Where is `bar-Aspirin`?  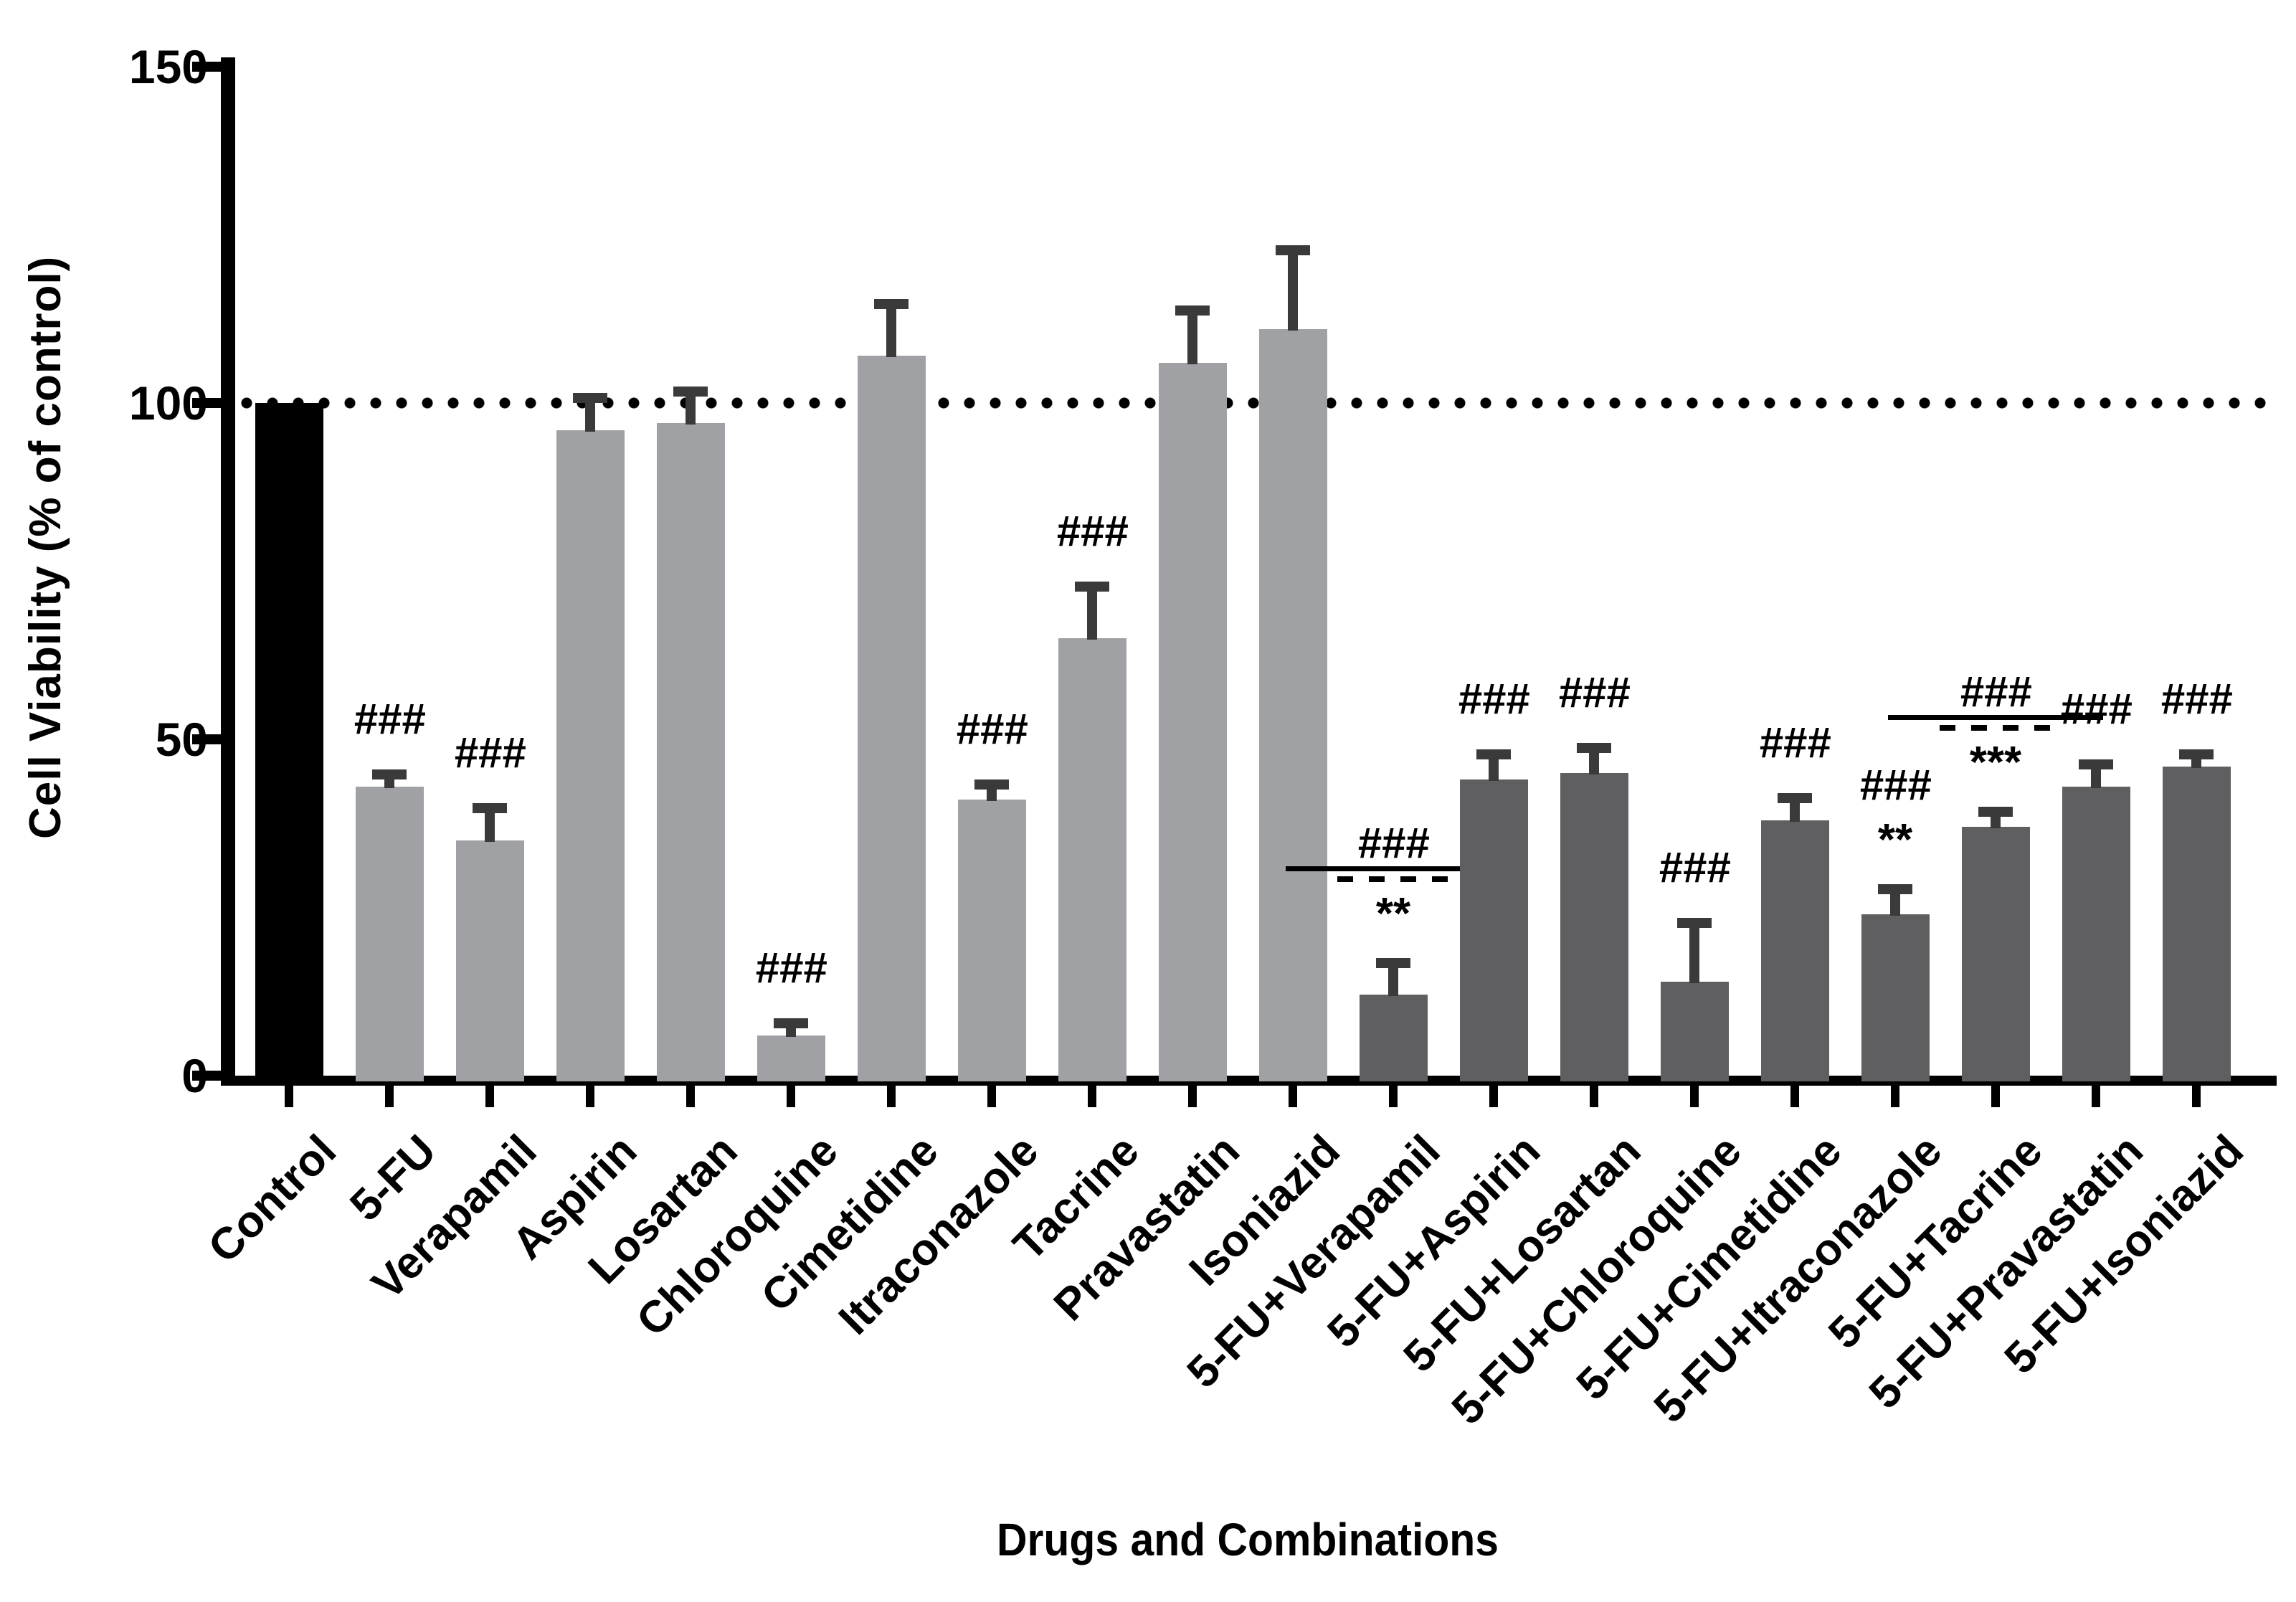 bar-Aspirin is located at coordinates (591, 756).